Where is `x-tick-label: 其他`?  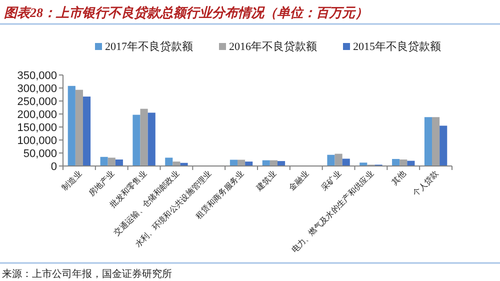
x-tick-label: 其他 is located at coordinates (399, 178).